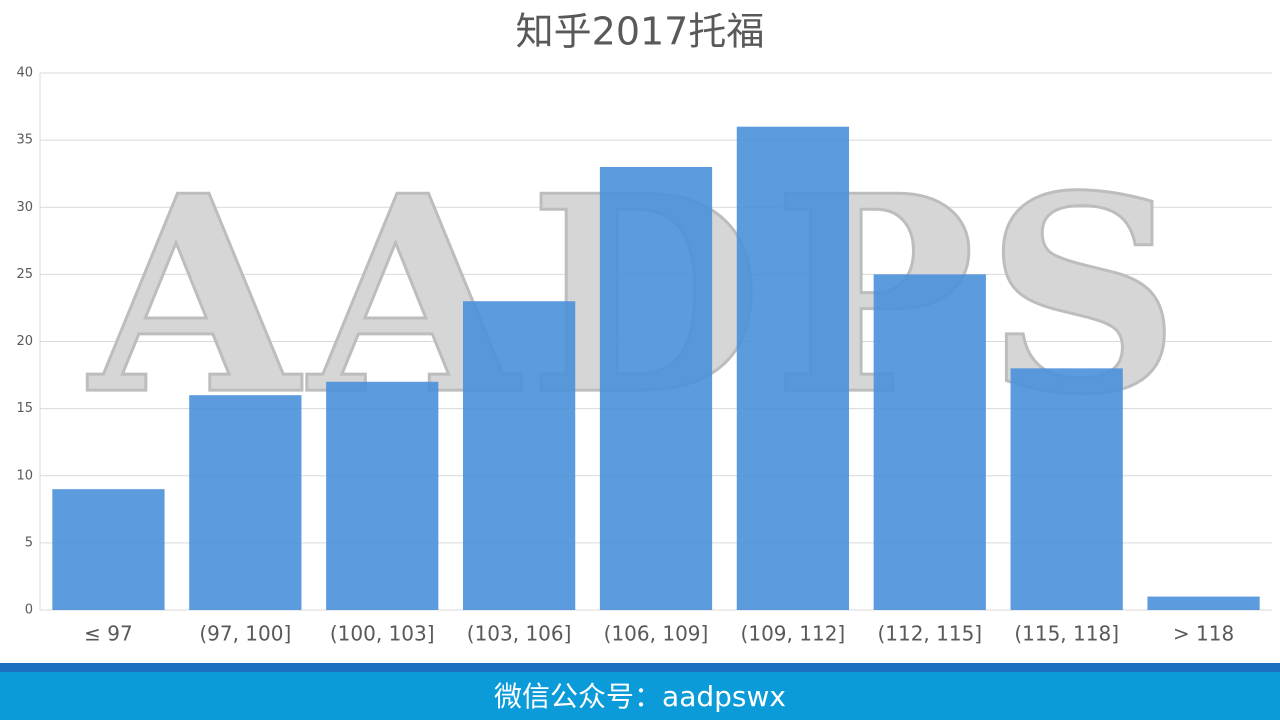 The width and height of the screenshot is (1280, 720). What do you see at coordinates (1066, 634) in the screenshot?
I see `x-tick-label: (115, 118]` at bounding box center [1066, 634].